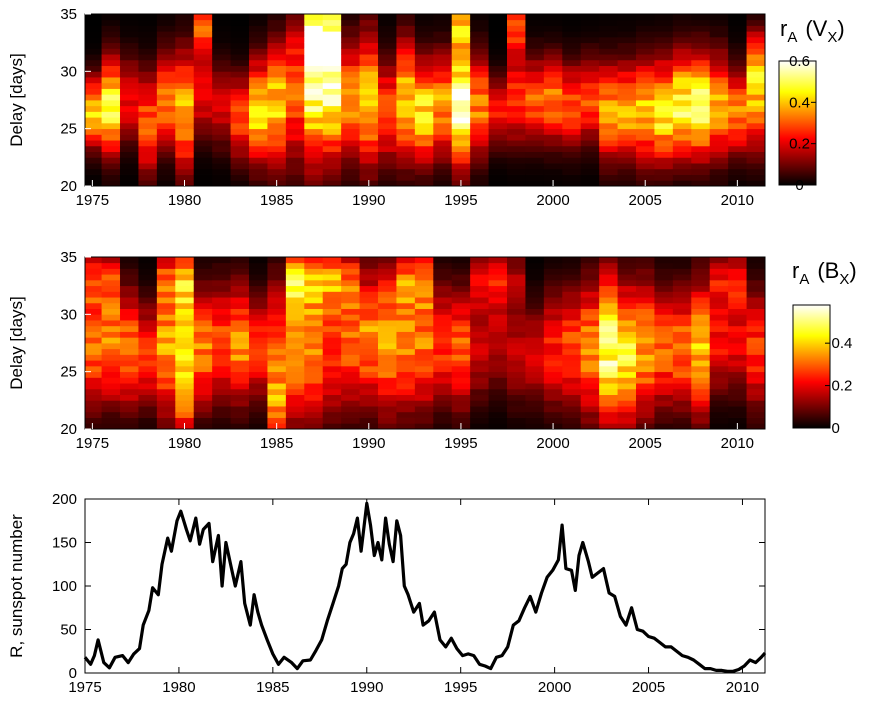 This screenshot has height=709, width=872. Describe the element at coordinates (415, 437) in the screenshot. I see `x-axis-ticks: 1975 1980 1985 1990 1995 2000 2005 2010` at that location.